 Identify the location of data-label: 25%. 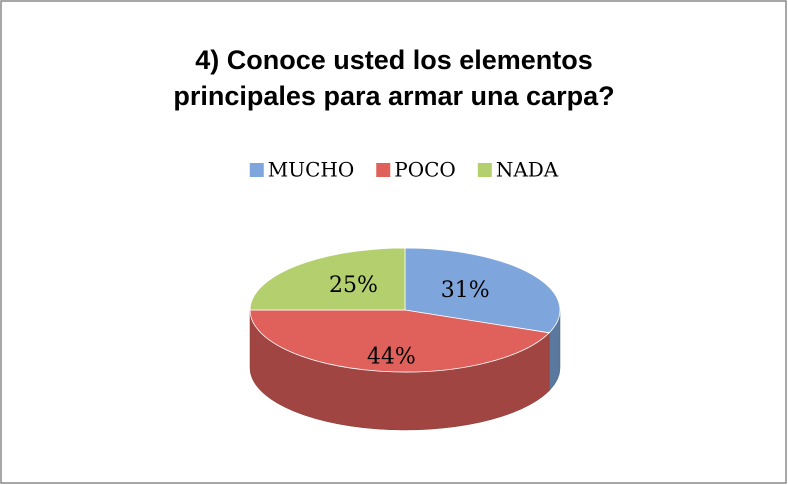
(353, 285).